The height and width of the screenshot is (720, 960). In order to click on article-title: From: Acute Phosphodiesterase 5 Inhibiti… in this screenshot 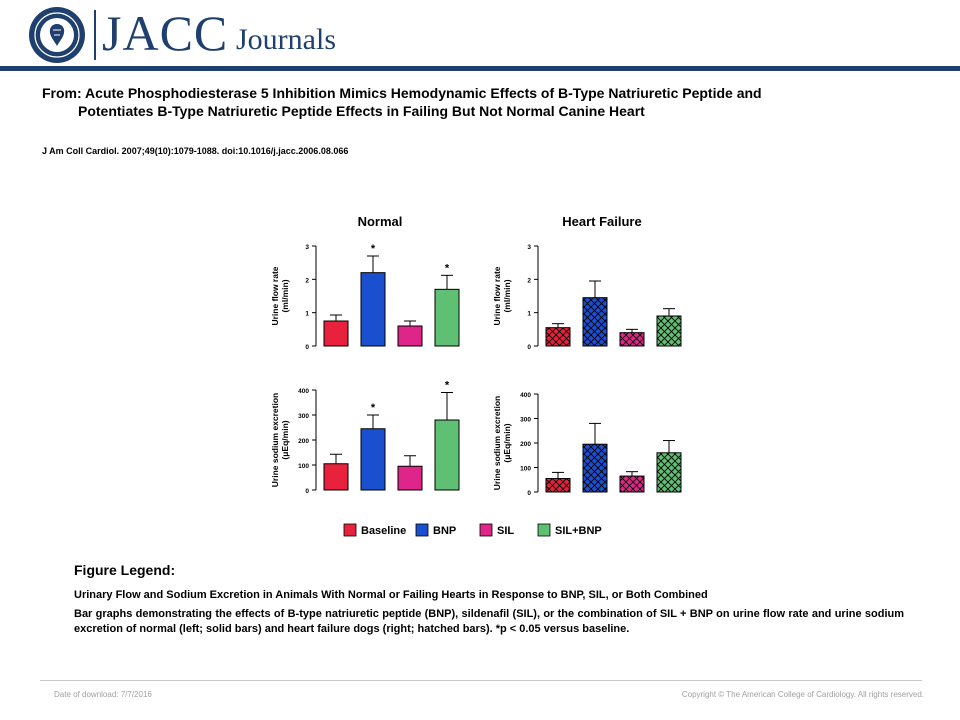, I will do `click(472, 102)`.